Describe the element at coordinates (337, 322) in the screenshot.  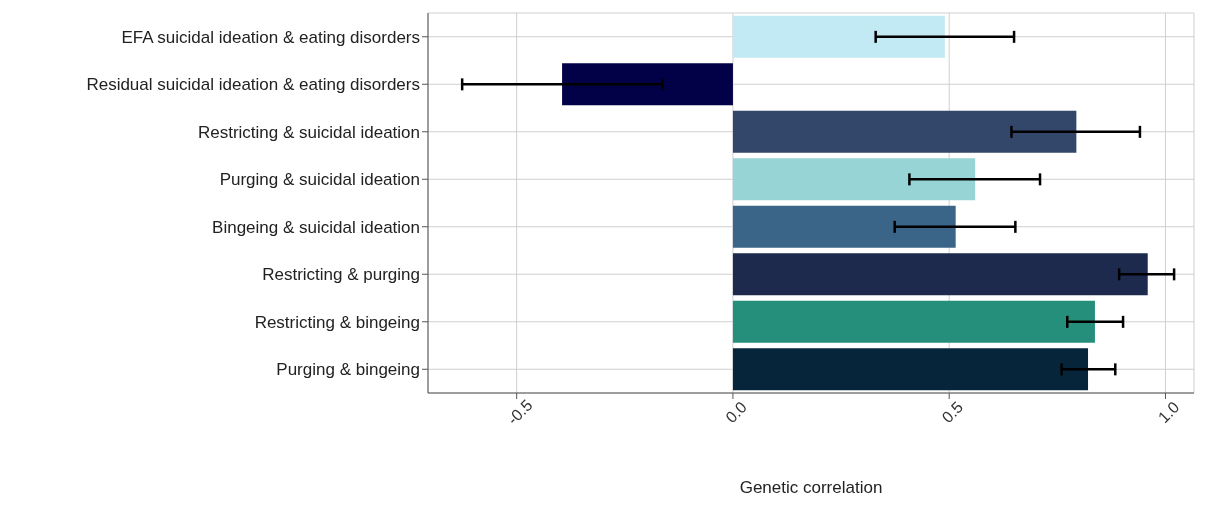
I see `y-tick-label: Restricting & bingeing` at that location.